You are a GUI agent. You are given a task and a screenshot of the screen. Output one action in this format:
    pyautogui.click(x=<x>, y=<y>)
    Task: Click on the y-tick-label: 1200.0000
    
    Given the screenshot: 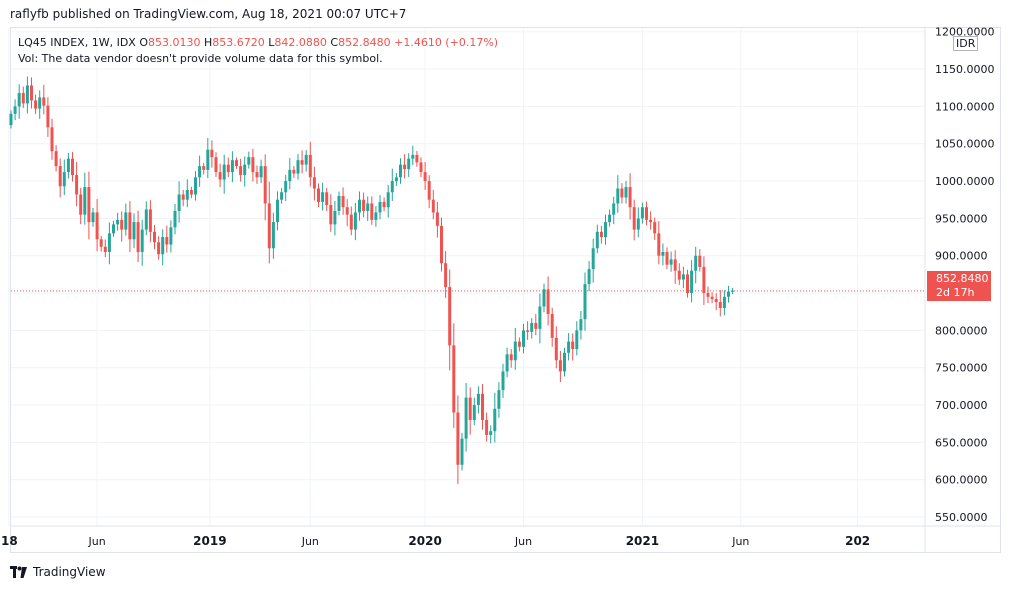 What is the action you would take?
    pyautogui.click(x=965, y=32)
    